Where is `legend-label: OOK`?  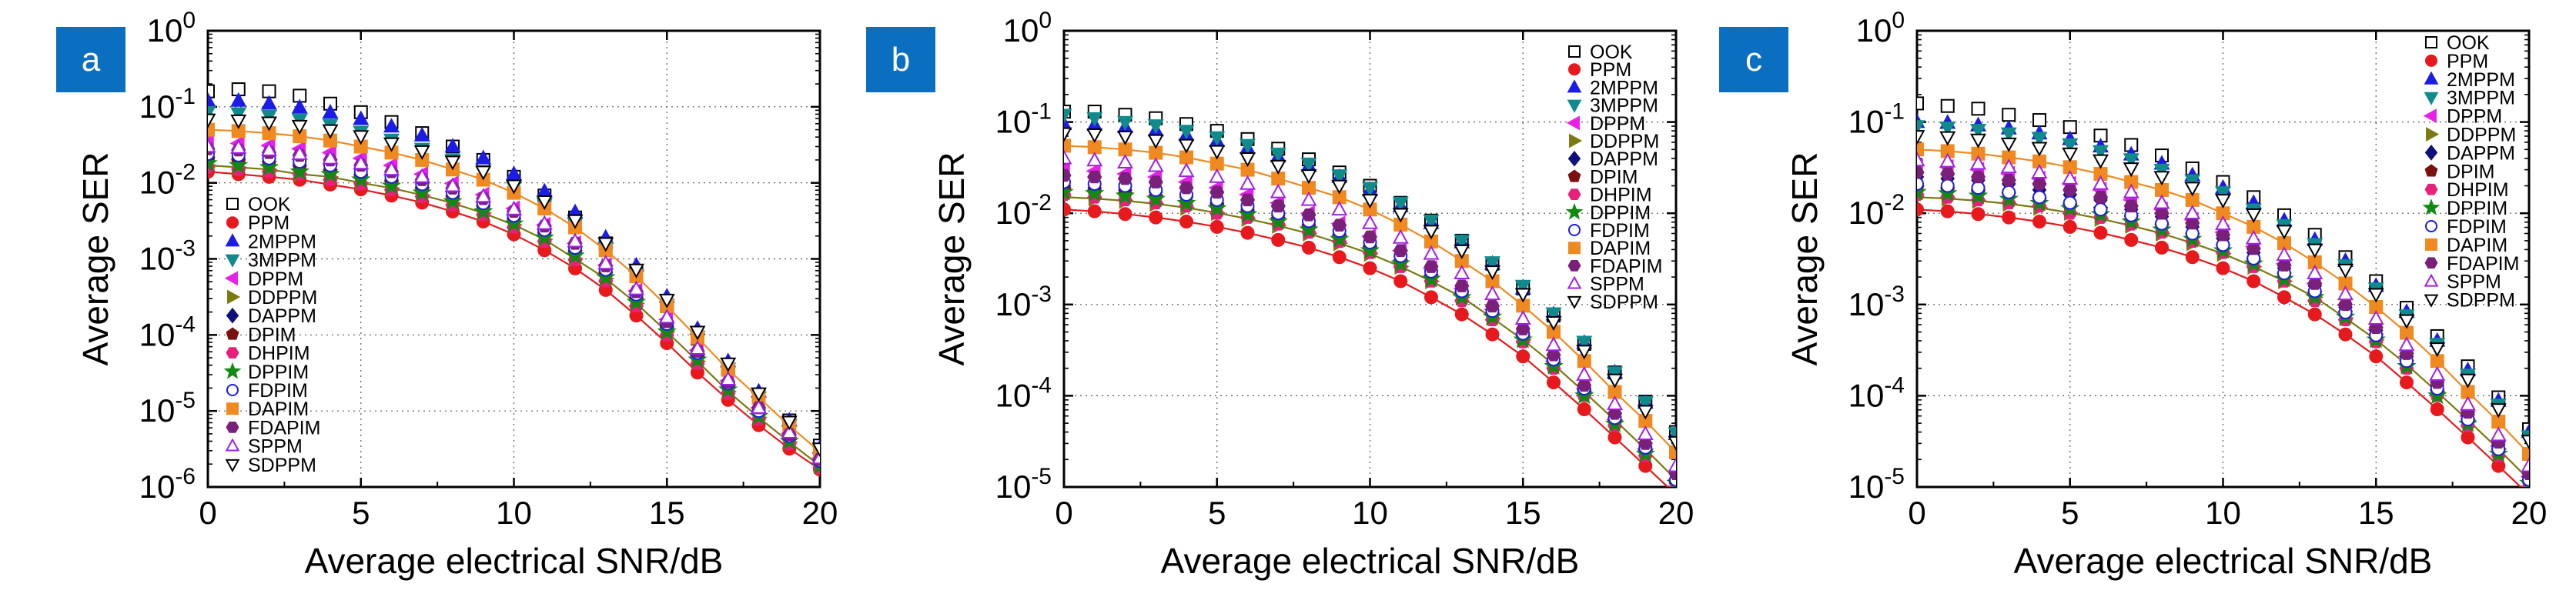
legend-label: OOK is located at coordinates (1611, 52).